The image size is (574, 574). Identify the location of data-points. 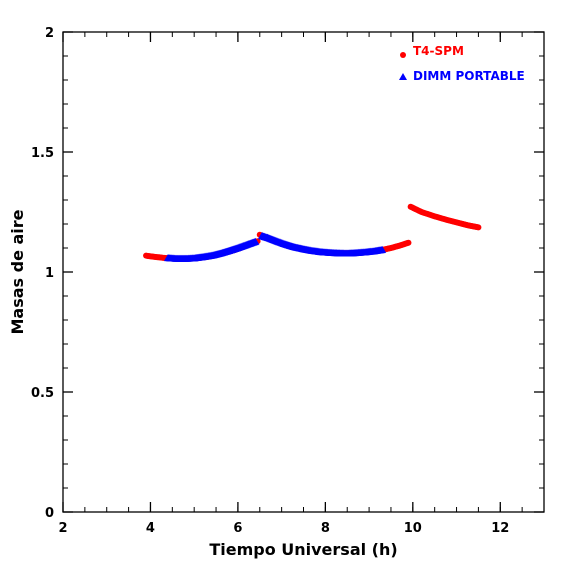
(312, 232).